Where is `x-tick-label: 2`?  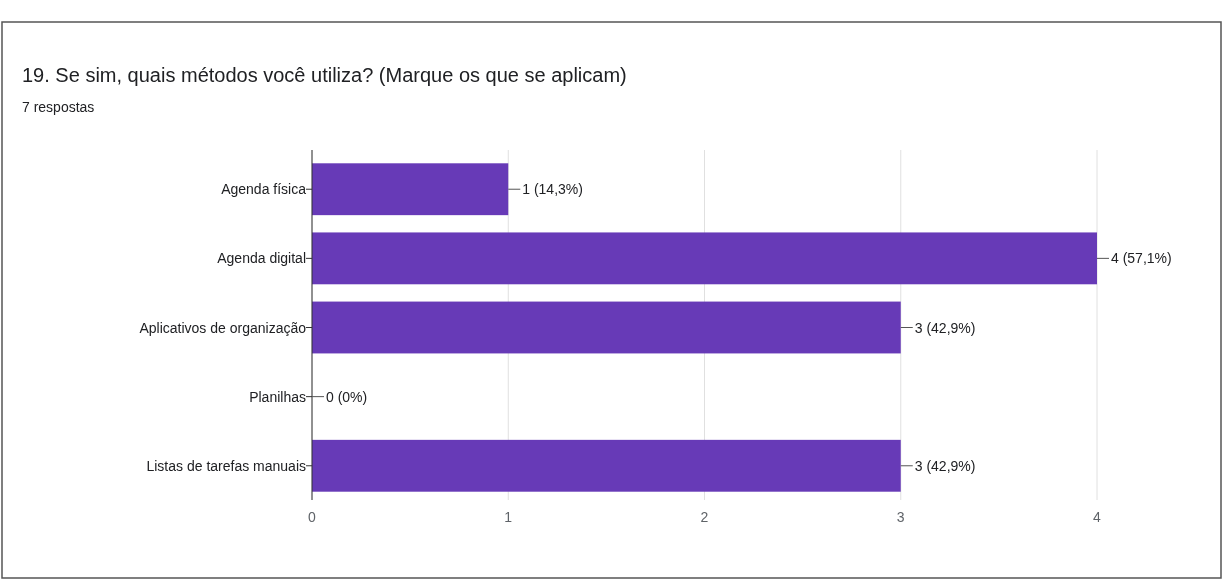 x-tick-label: 2 is located at coordinates (704, 517).